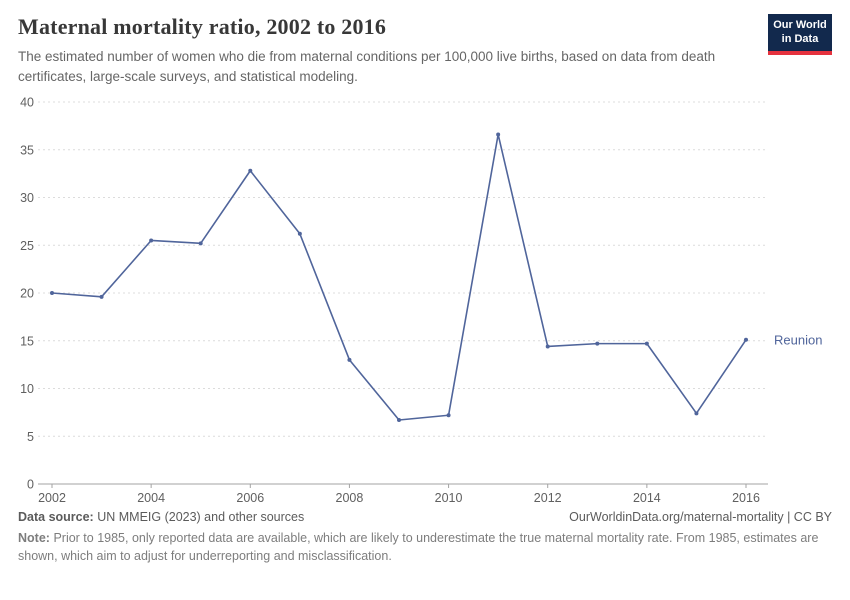 The image size is (850, 600). Describe the element at coordinates (27, 389) in the screenshot. I see `y-tick-label: 10` at that location.